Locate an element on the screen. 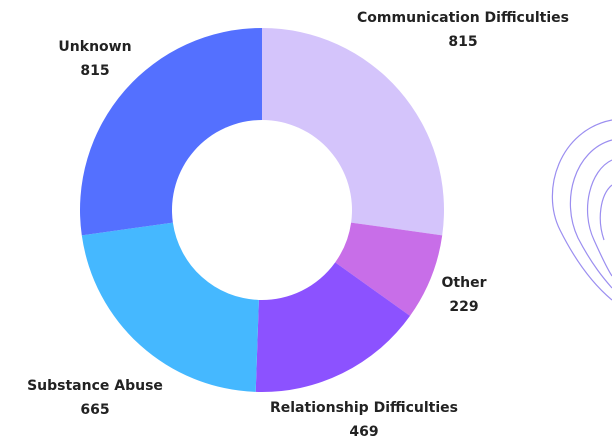 This screenshot has height=440, width=612. slice-label: Communication Difficulties is located at coordinates (463, 18).